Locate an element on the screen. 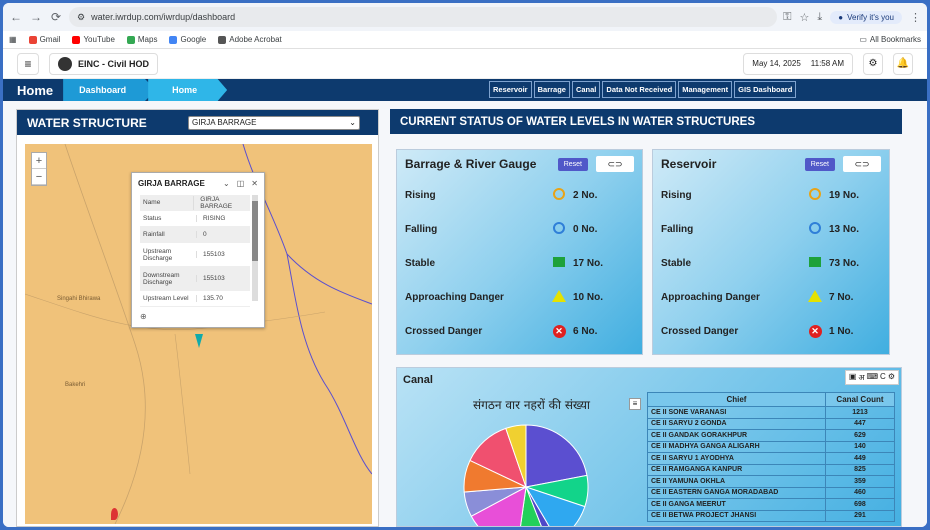 This screenshot has height=530, width=930. status-row-falling: Falling 13 No. is located at coordinates (771, 229).